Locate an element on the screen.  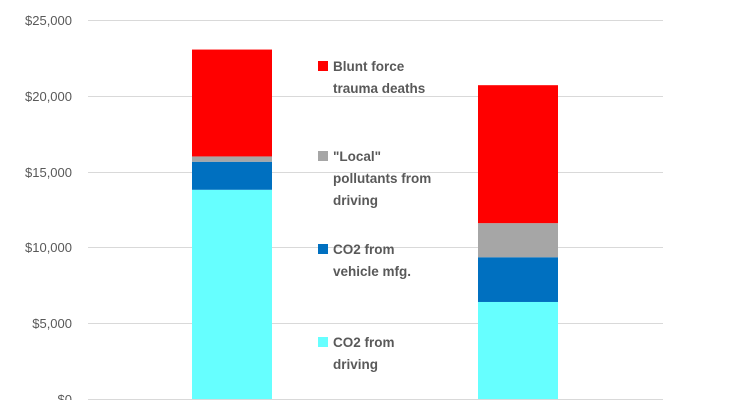
y-tick-label: $15,000 is located at coordinates (48, 172).